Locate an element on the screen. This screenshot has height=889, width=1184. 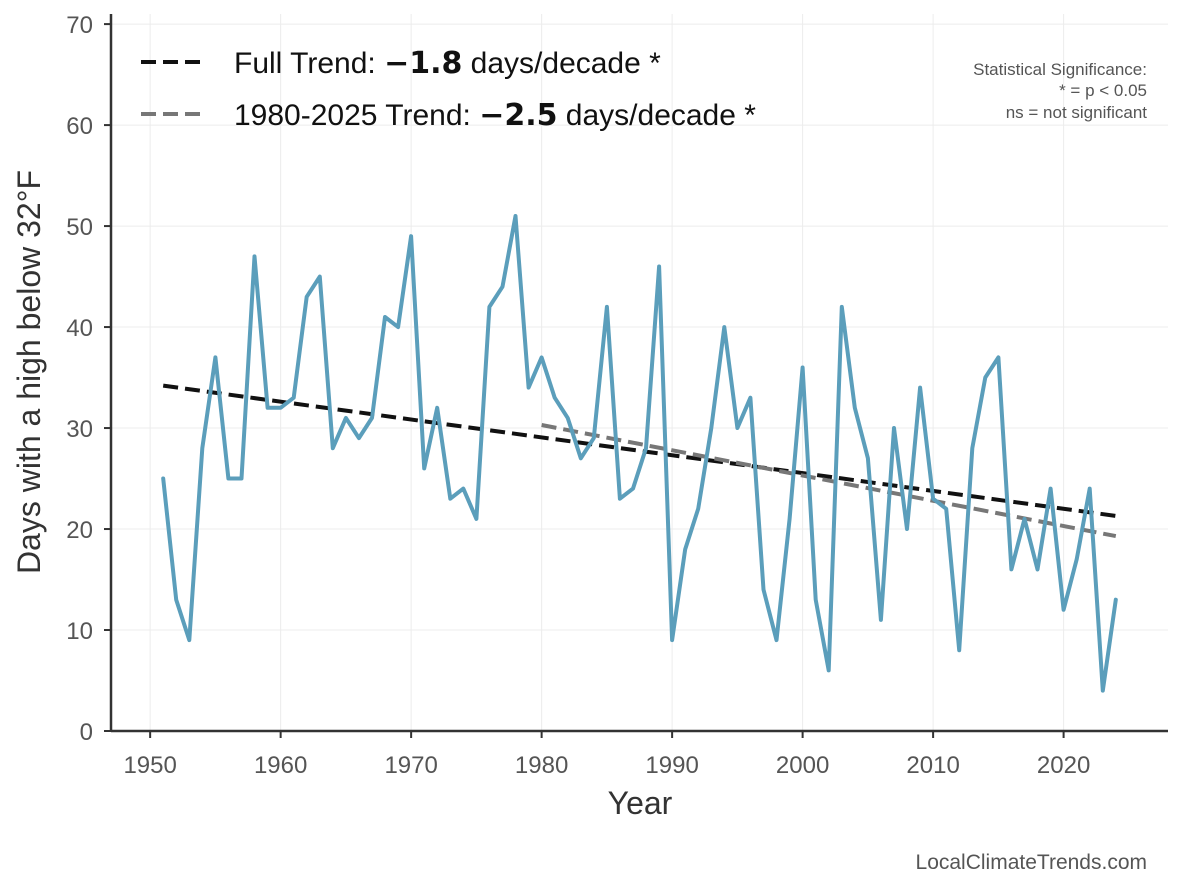
y-tick-label: 40 is located at coordinates (79, 328).